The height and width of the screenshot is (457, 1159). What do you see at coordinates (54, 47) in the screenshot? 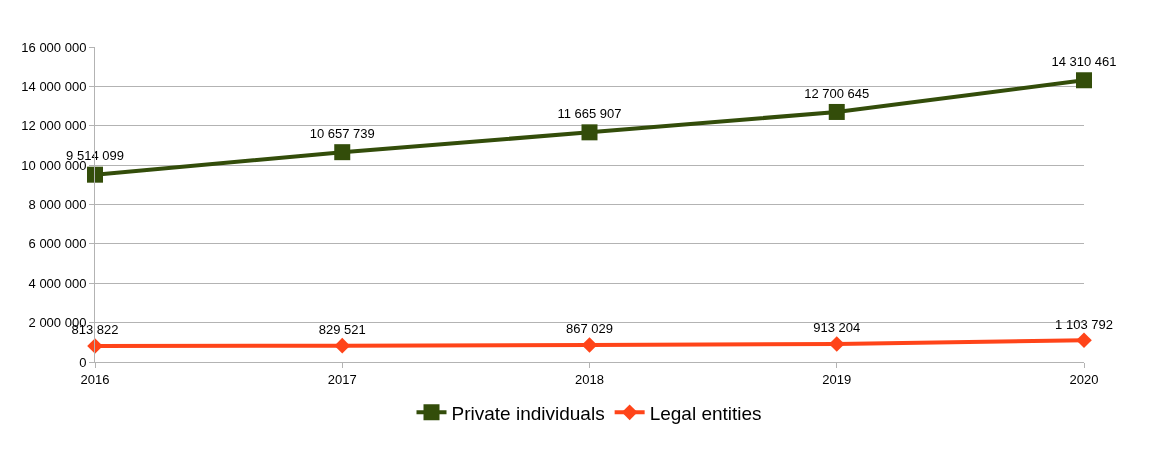
I see `y-tick-label: 16 000 000` at bounding box center [54, 47].